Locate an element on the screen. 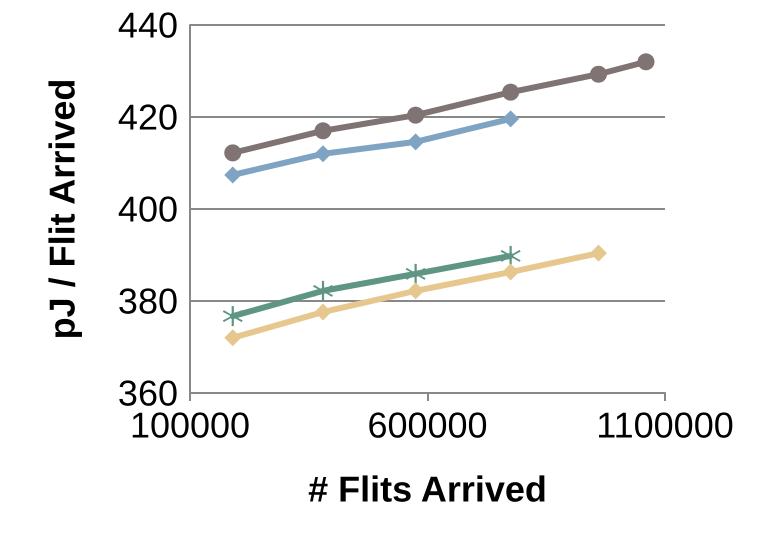  x-tick-label: 1100000 is located at coordinates (665, 425).